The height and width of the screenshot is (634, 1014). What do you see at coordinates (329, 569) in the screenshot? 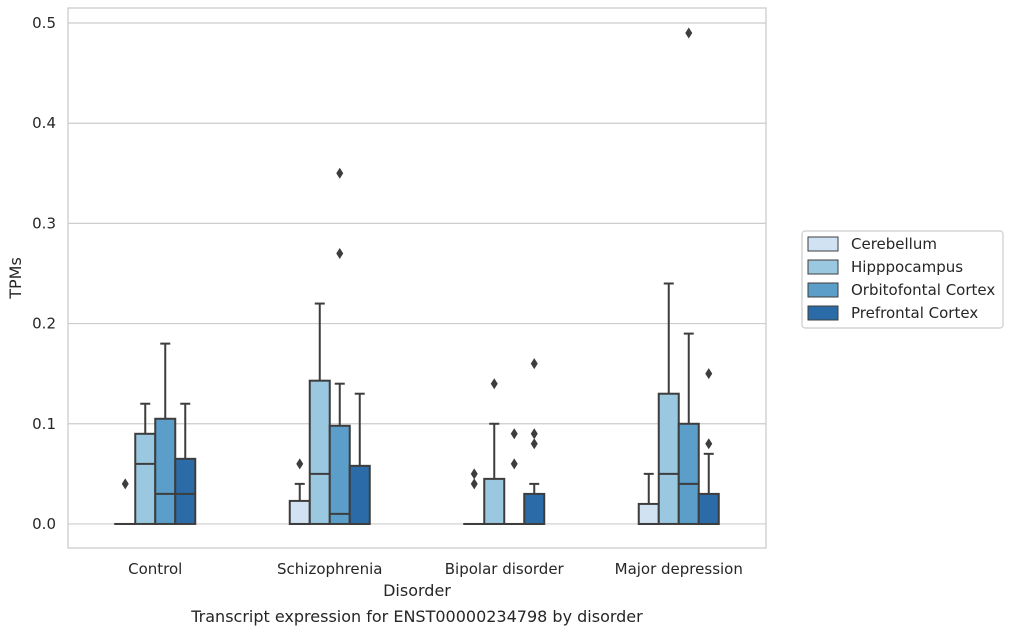
I see `x-tick-label: Schizophrenia` at bounding box center [329, 569].